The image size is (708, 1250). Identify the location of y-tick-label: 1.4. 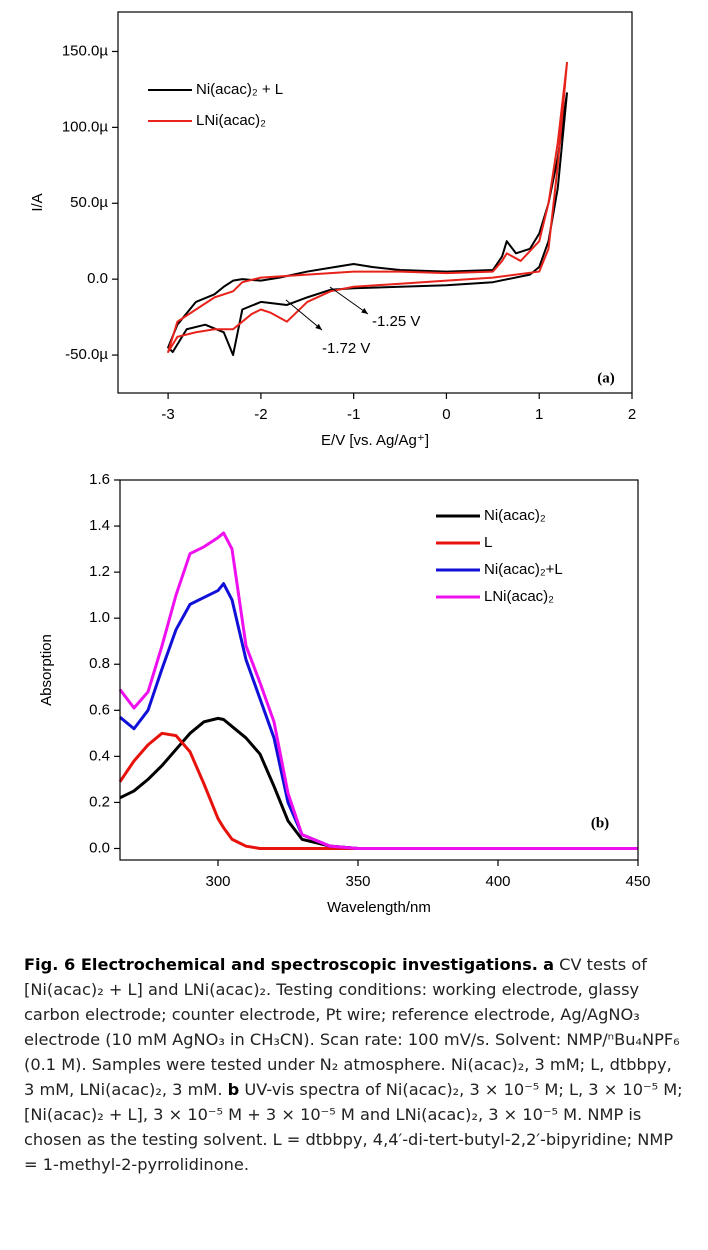
(99, 525).